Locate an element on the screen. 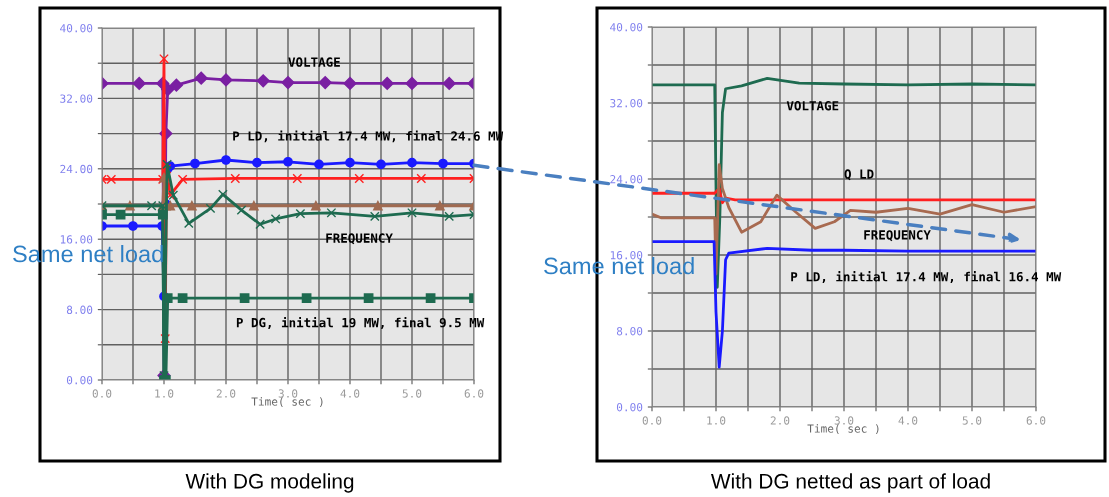  text: With DG modeling is located at coordinates (269, 483).